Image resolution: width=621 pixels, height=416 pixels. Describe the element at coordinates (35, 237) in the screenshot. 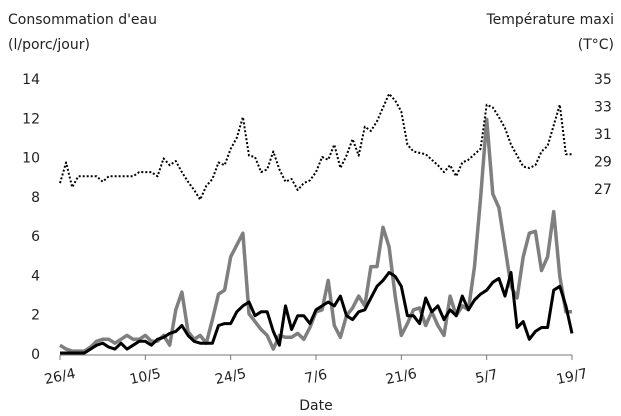

I see `y-tick-label: 6` at that location.